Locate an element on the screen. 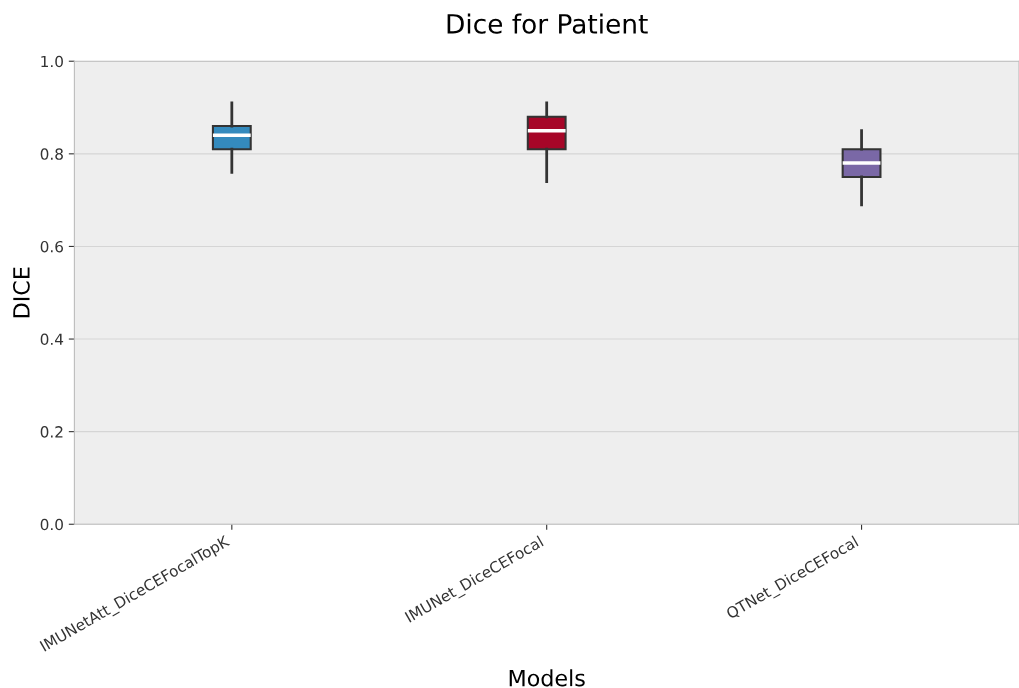 Image resolution: width=1019 pixels, height=688 pixels. y-tick-label: 0.6 is located at coordinates (52, 246).